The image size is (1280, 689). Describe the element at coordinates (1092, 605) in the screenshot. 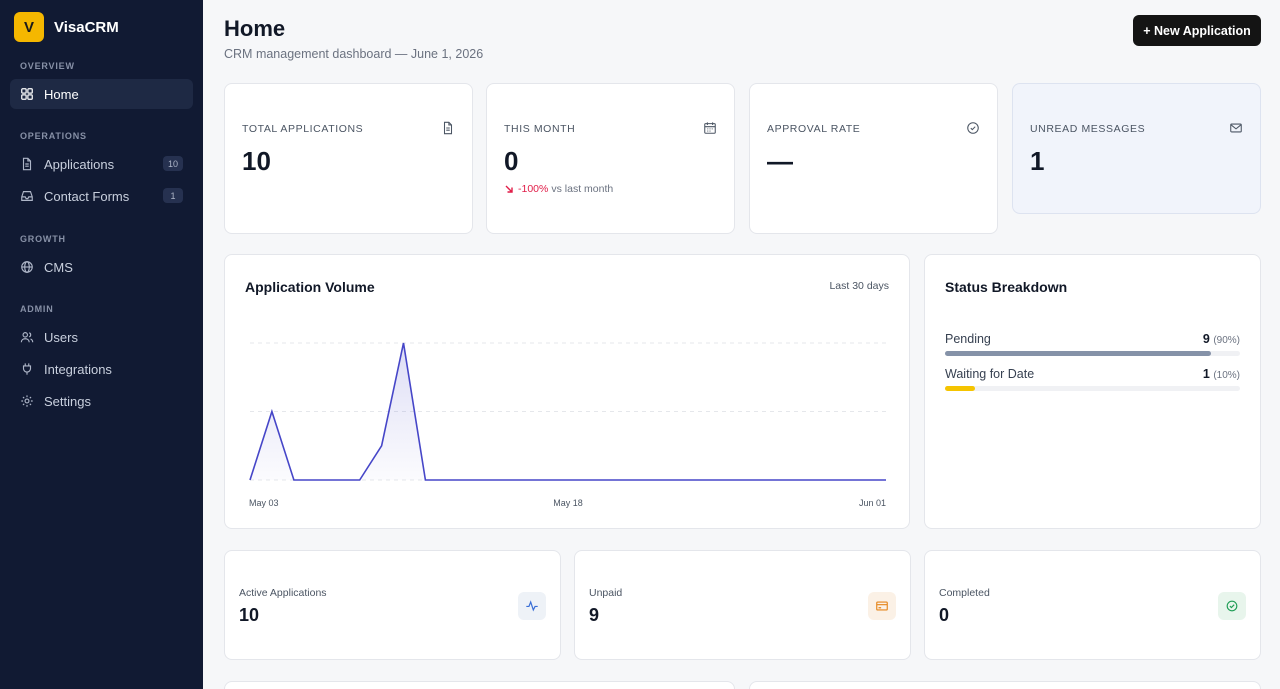

I see `mini-card-completed: Completed 0` at that location.